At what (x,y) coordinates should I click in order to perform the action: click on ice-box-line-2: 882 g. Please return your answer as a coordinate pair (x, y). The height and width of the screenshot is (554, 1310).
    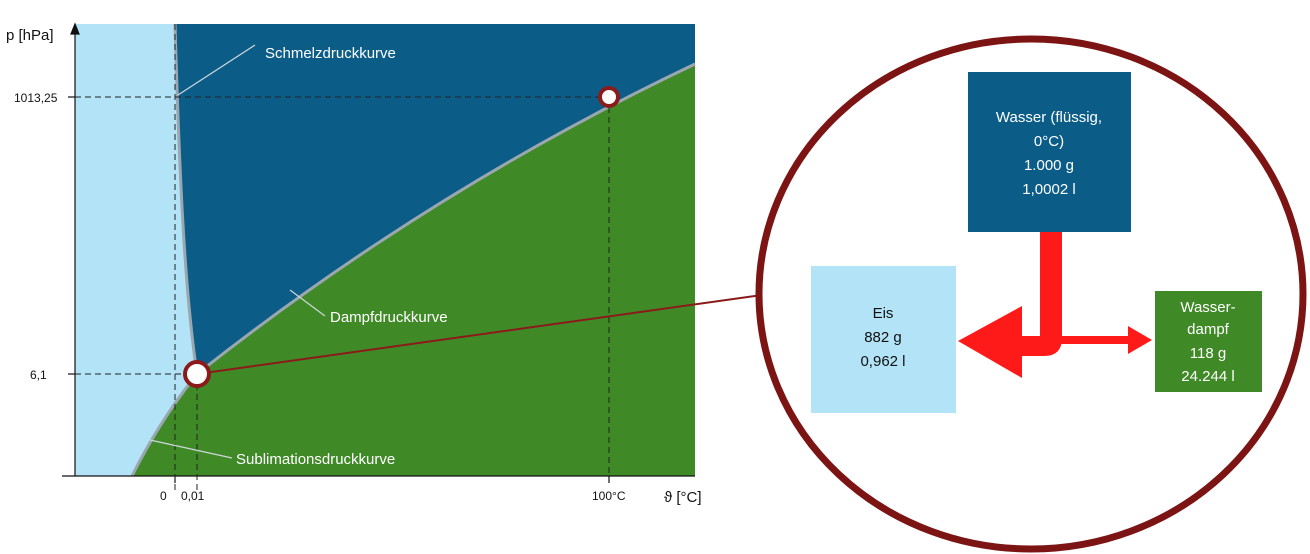
    Looking at the image, I should click on (883, 337).